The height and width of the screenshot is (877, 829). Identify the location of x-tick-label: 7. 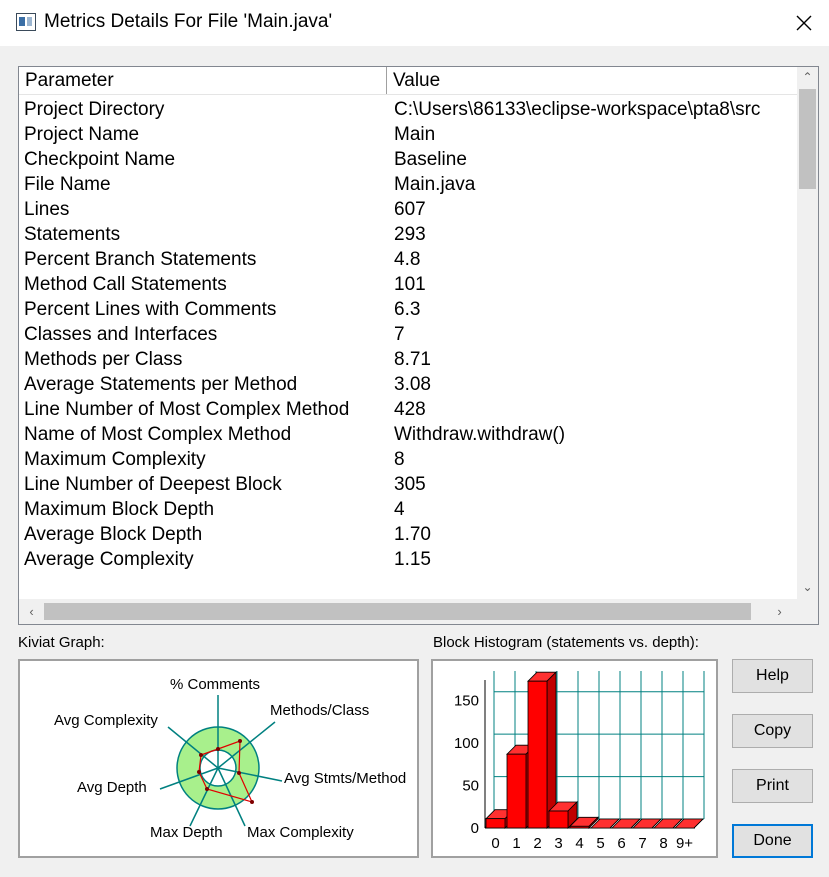
(642, 843).